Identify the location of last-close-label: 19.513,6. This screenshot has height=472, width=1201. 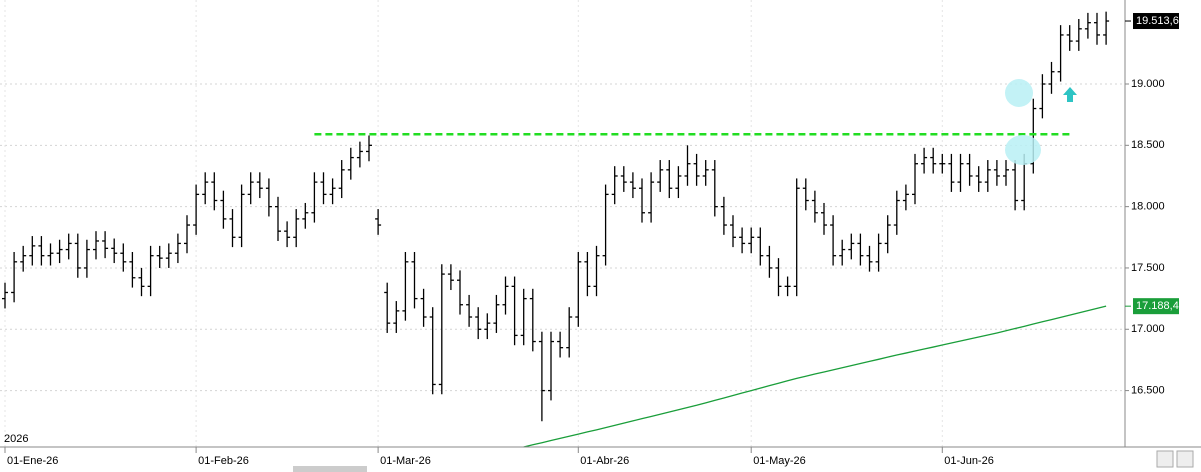
(1157, 21).